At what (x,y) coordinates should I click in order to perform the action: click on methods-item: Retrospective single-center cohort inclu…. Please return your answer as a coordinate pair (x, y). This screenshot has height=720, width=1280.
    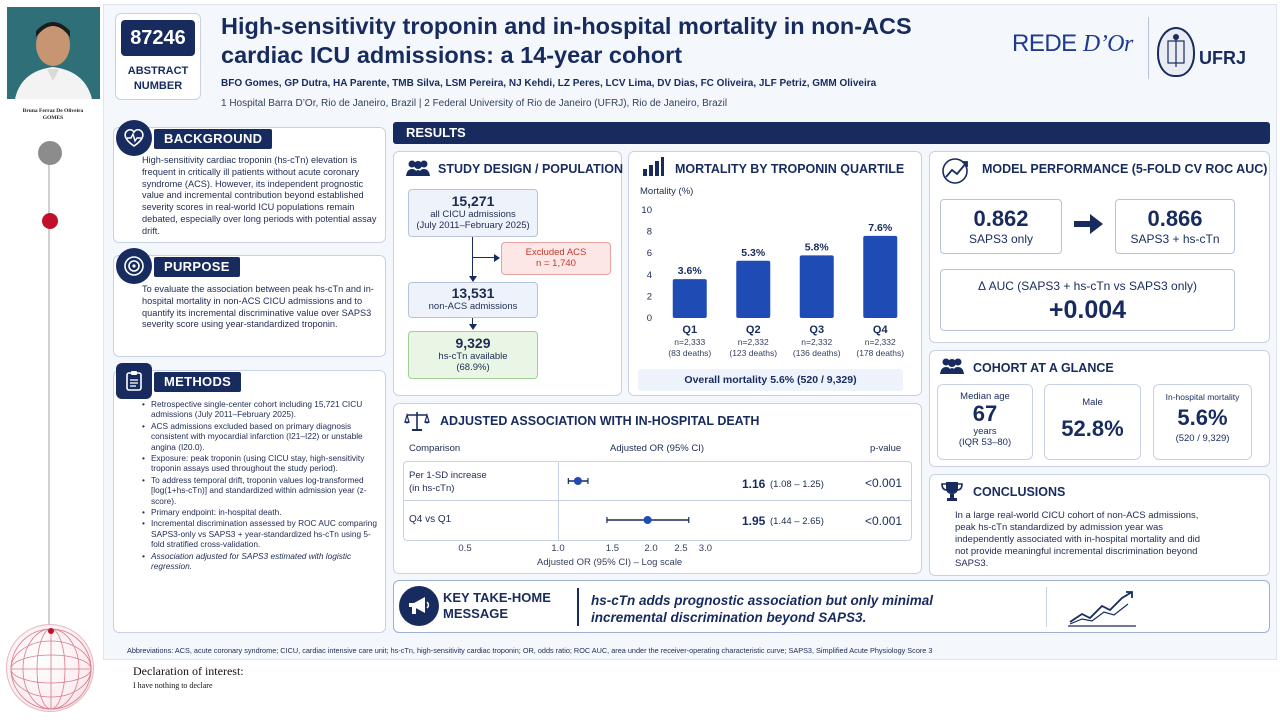
    Looking at the image, I should click on (260, 409).